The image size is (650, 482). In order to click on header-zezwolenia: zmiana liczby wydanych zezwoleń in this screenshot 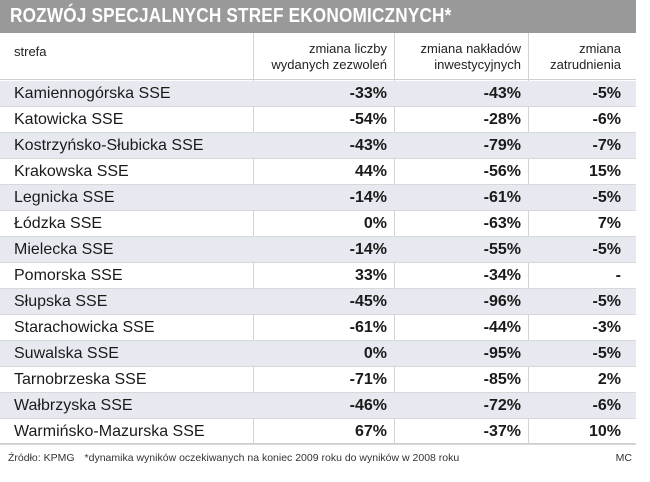, I will do `click(320, 64)`.